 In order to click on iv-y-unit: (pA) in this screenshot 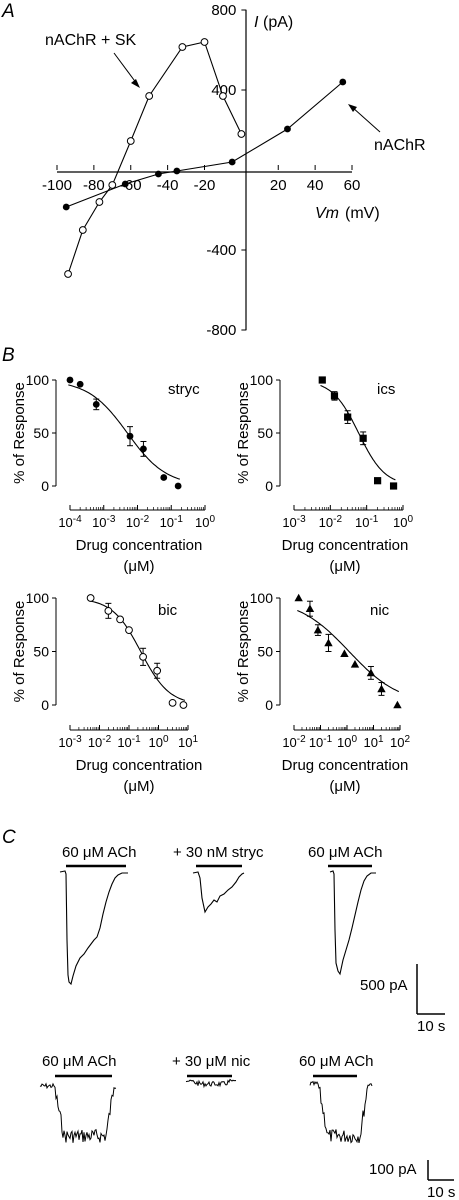, I will do `click(278, 22)`.